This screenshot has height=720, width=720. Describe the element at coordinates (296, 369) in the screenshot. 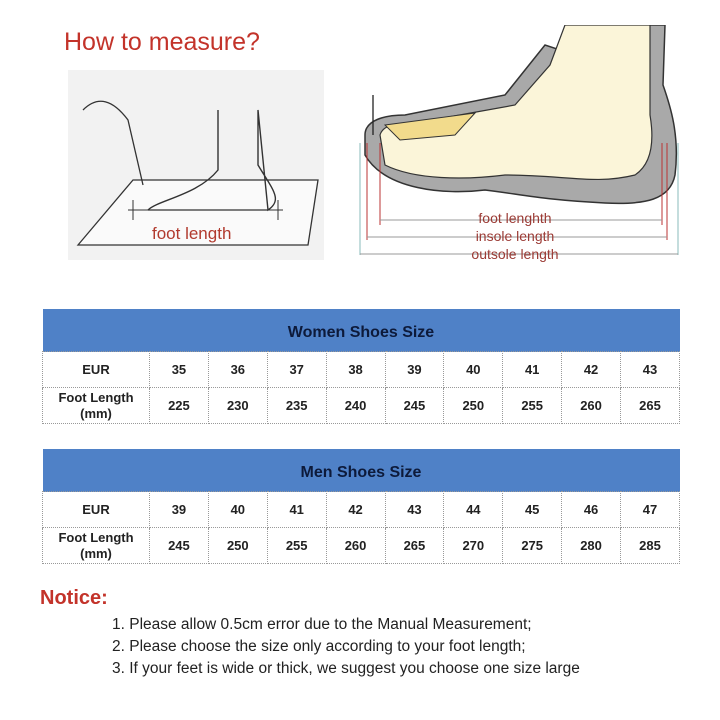

I see `size-cell: 37` at that location.